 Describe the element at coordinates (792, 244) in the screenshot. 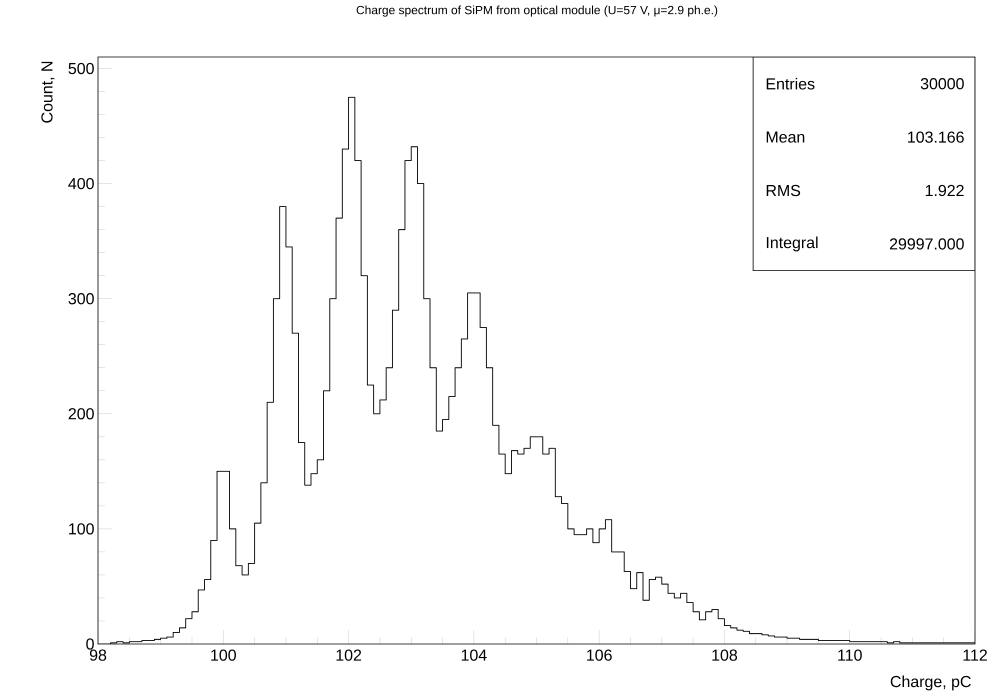

I see `annotation: Integral` at that location.